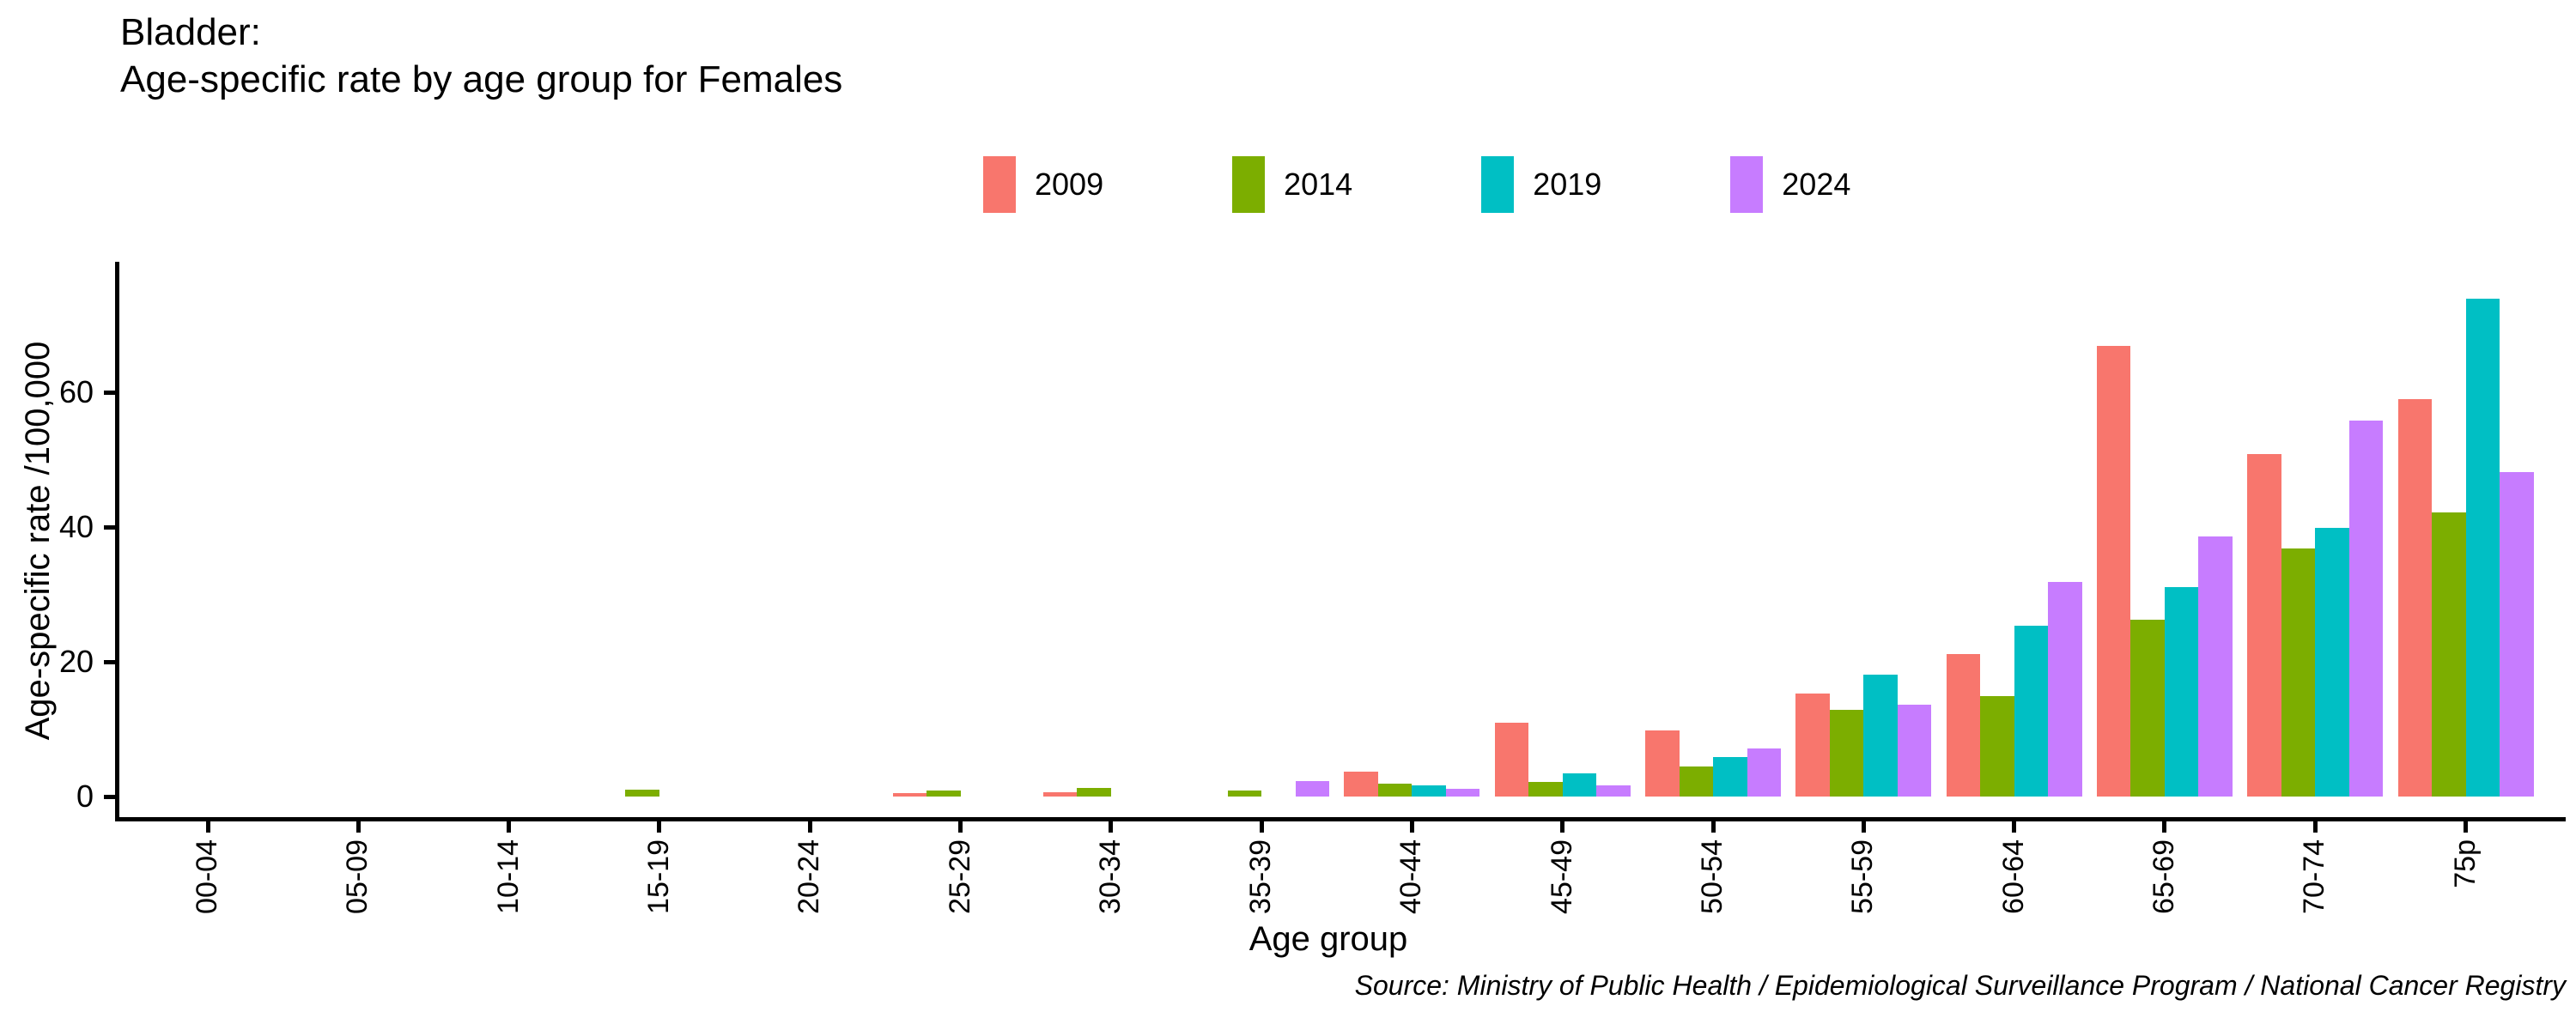  Describe the element at coordinates (357, 876) in the screenshot. I see `x-tick-label: 05-09` at that location.